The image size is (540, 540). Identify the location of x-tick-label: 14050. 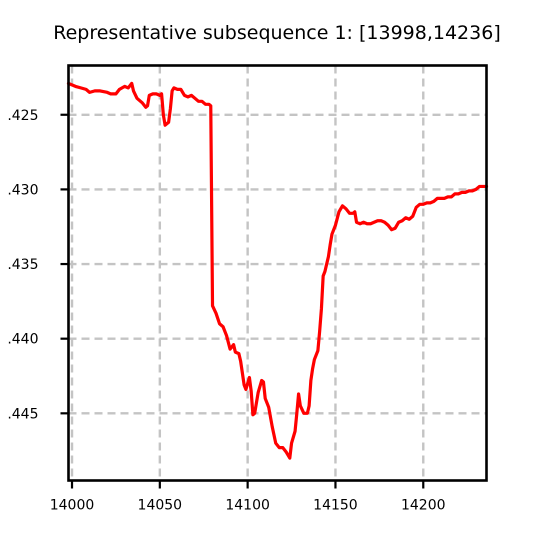
(160, 506).